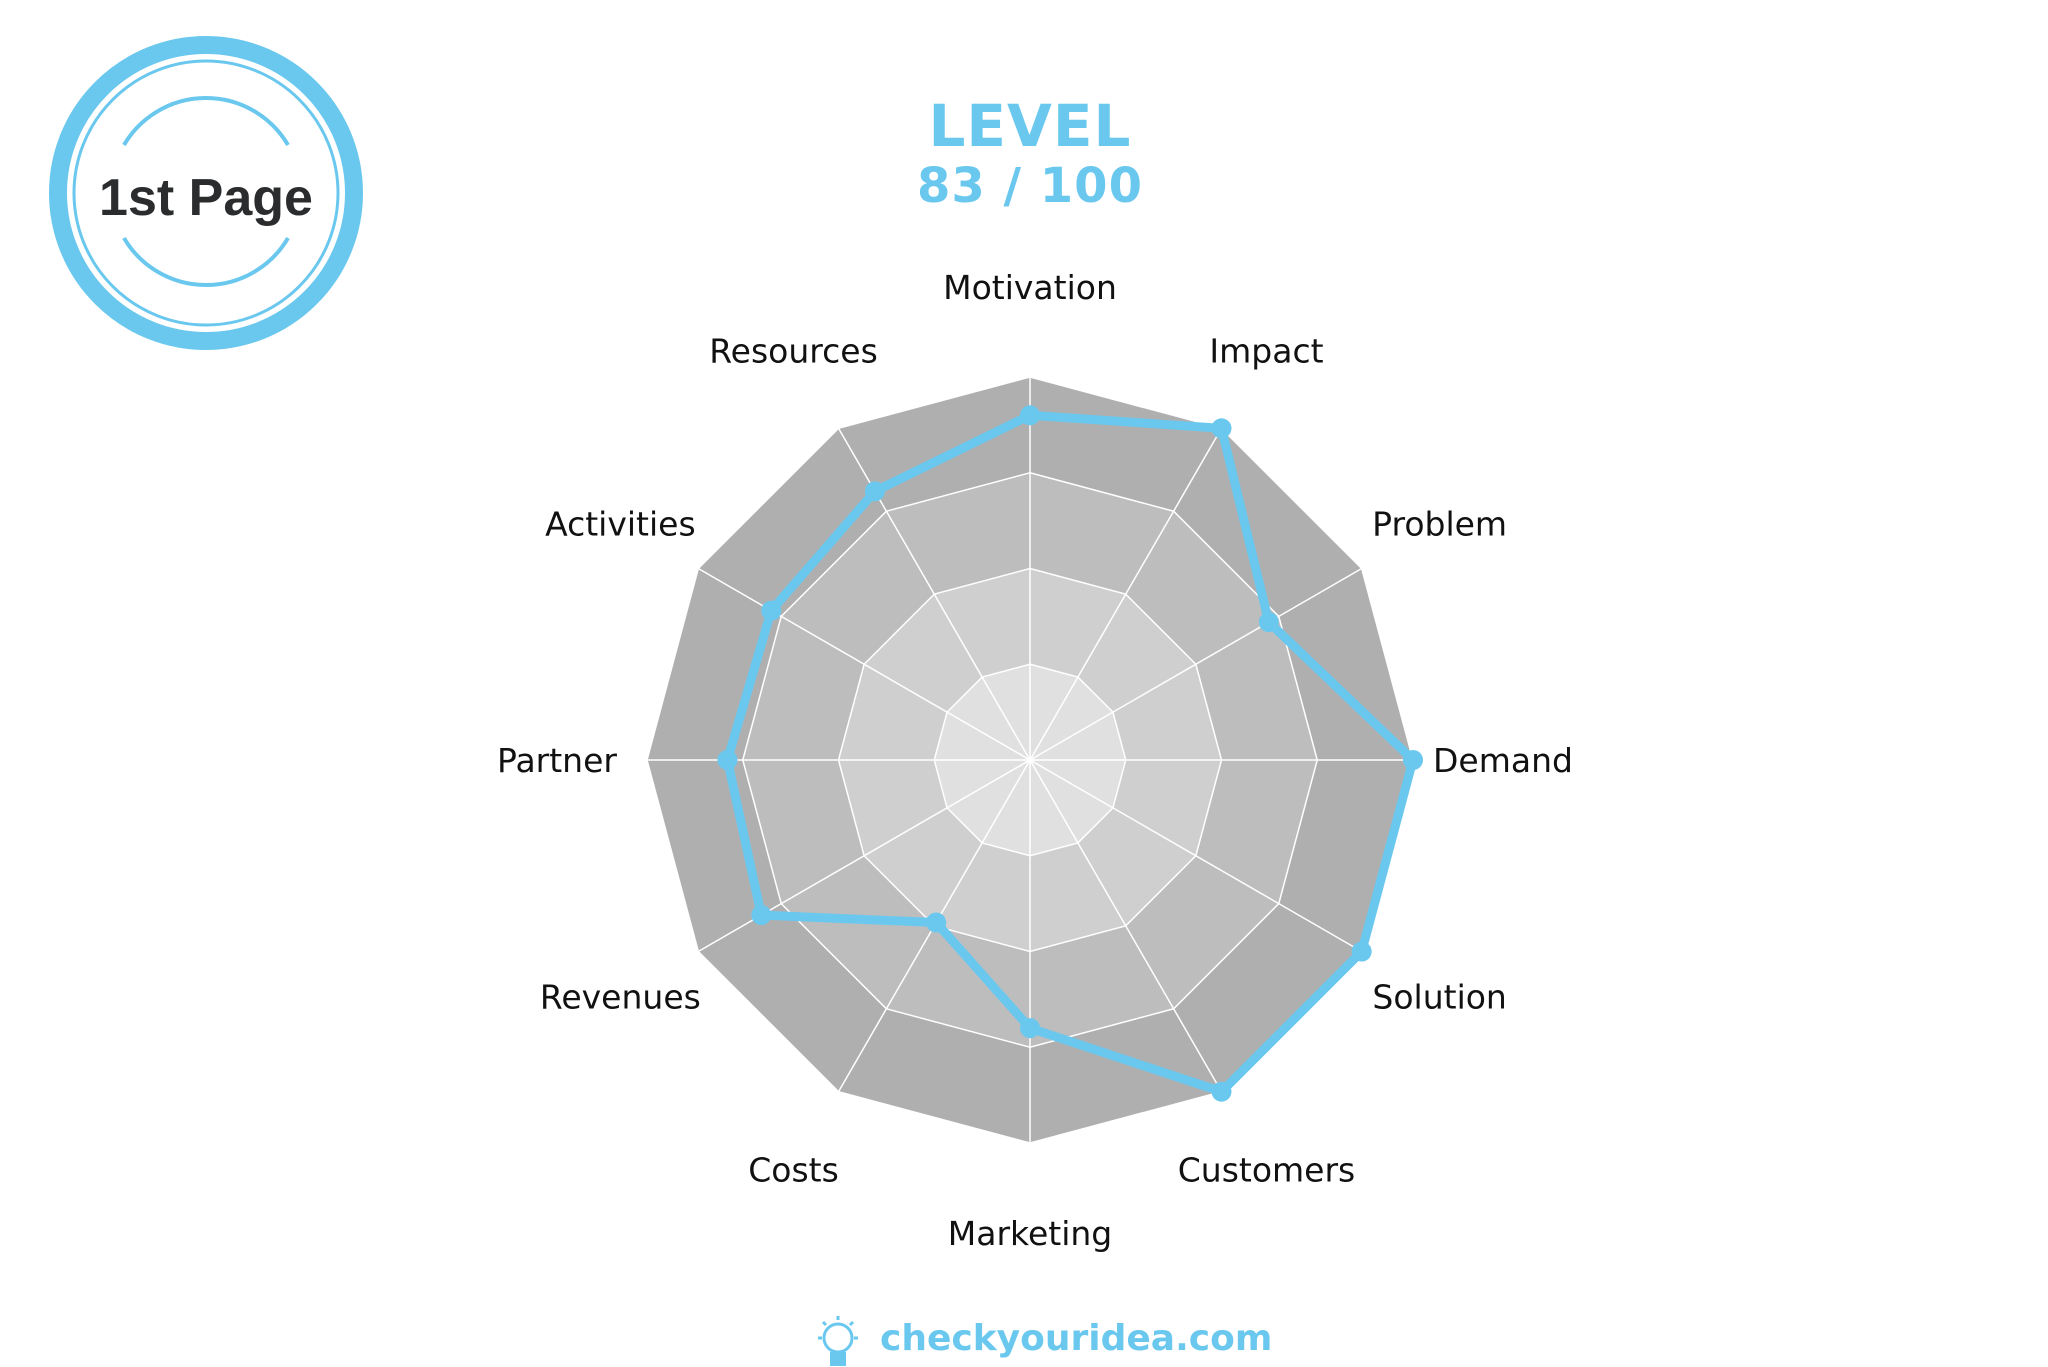 This screenshot has height=1367, width=2048. What do you see at coordinates (1030, 415) in the screenshot?
I see `data-point-motivation` at bounding box center [1030, 415].